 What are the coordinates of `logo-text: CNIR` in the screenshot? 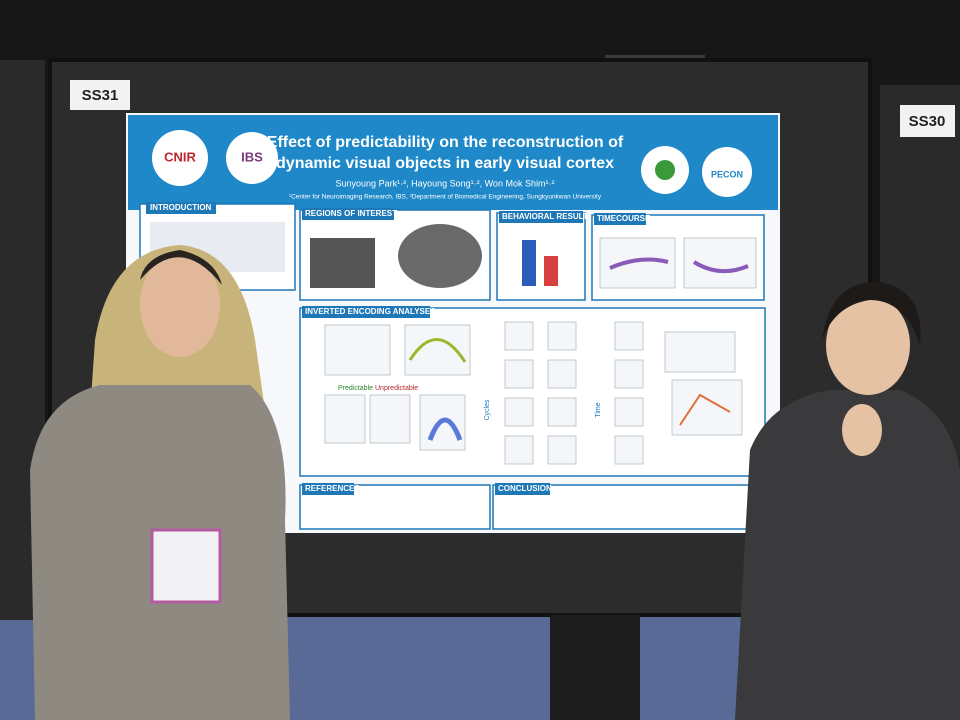 It's located at (180, 156).